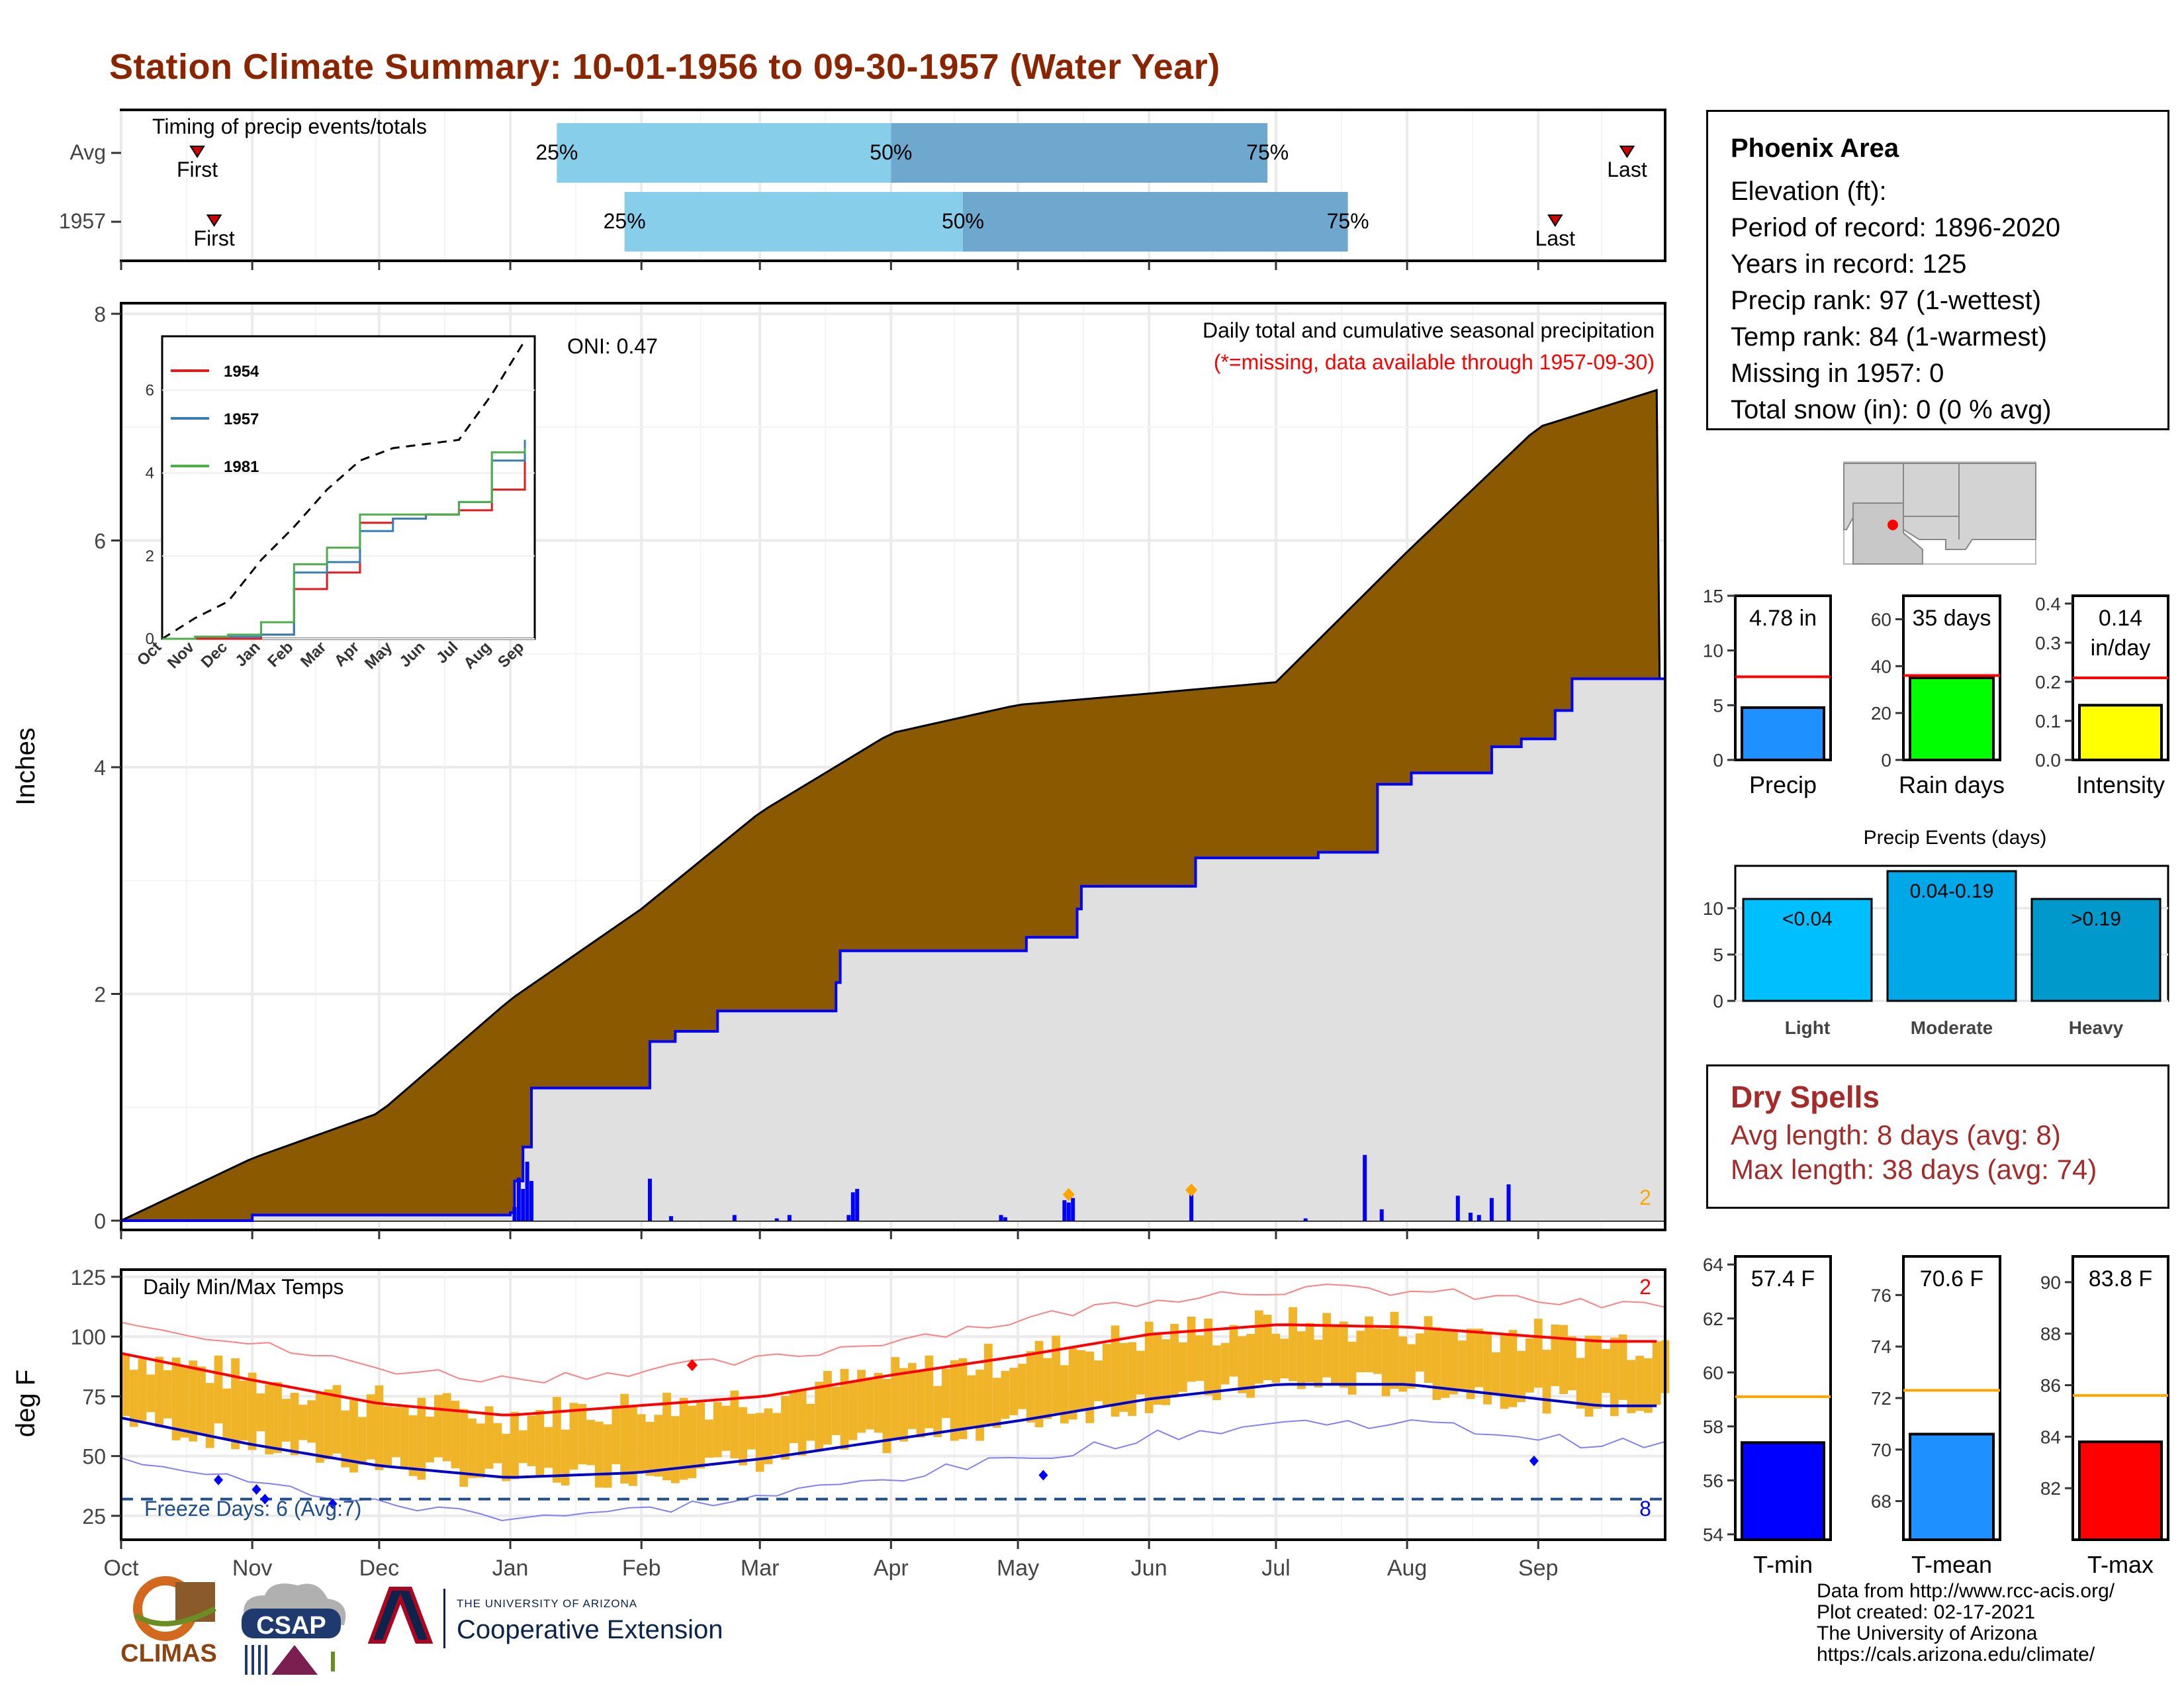 This screenshot has height=1688, width=2184. What do you see at coordinates (1891, 409) in the screenshot?
I see `info-snow: Total snow (in): 0 (0 % avg)` at bounding box center [1891, 409].